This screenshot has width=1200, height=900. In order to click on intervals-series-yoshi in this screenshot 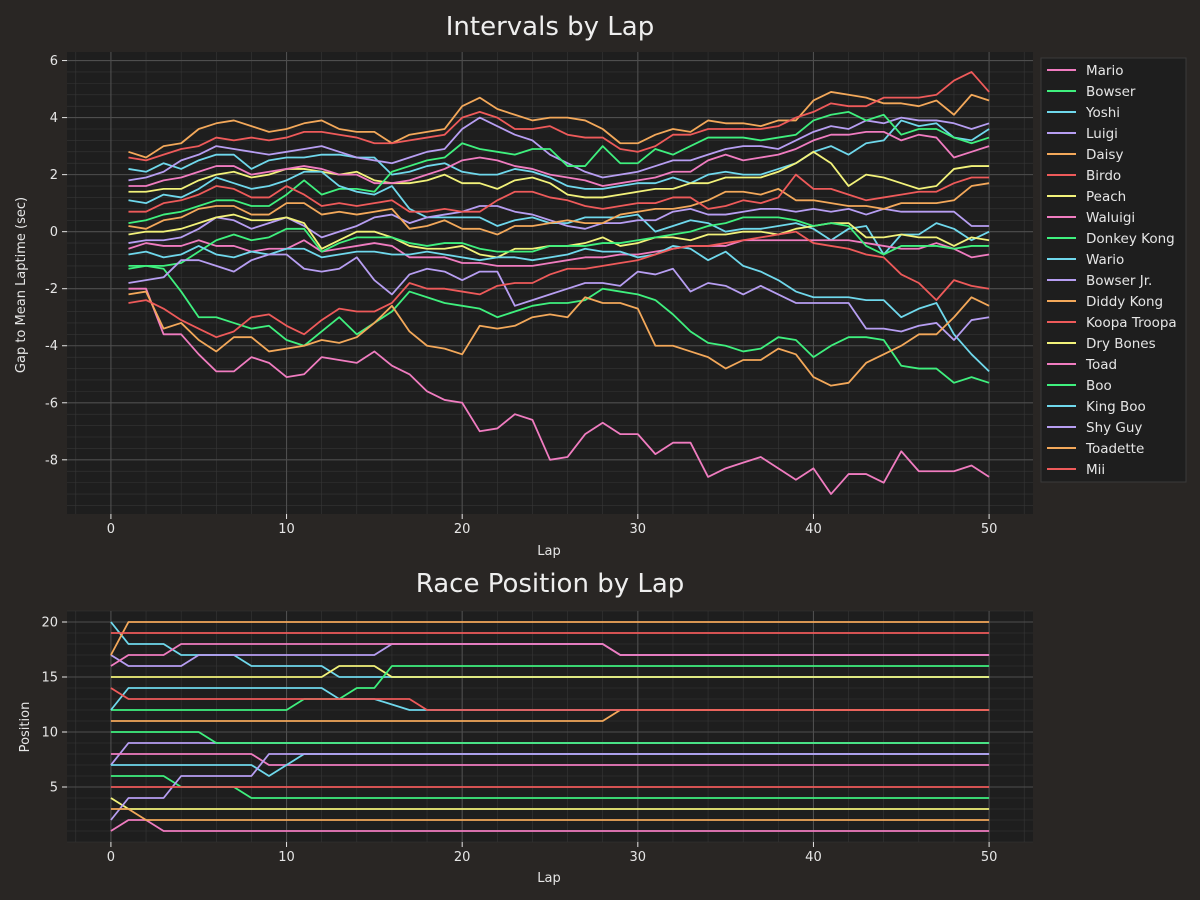, I will do `click(559, 154)`.